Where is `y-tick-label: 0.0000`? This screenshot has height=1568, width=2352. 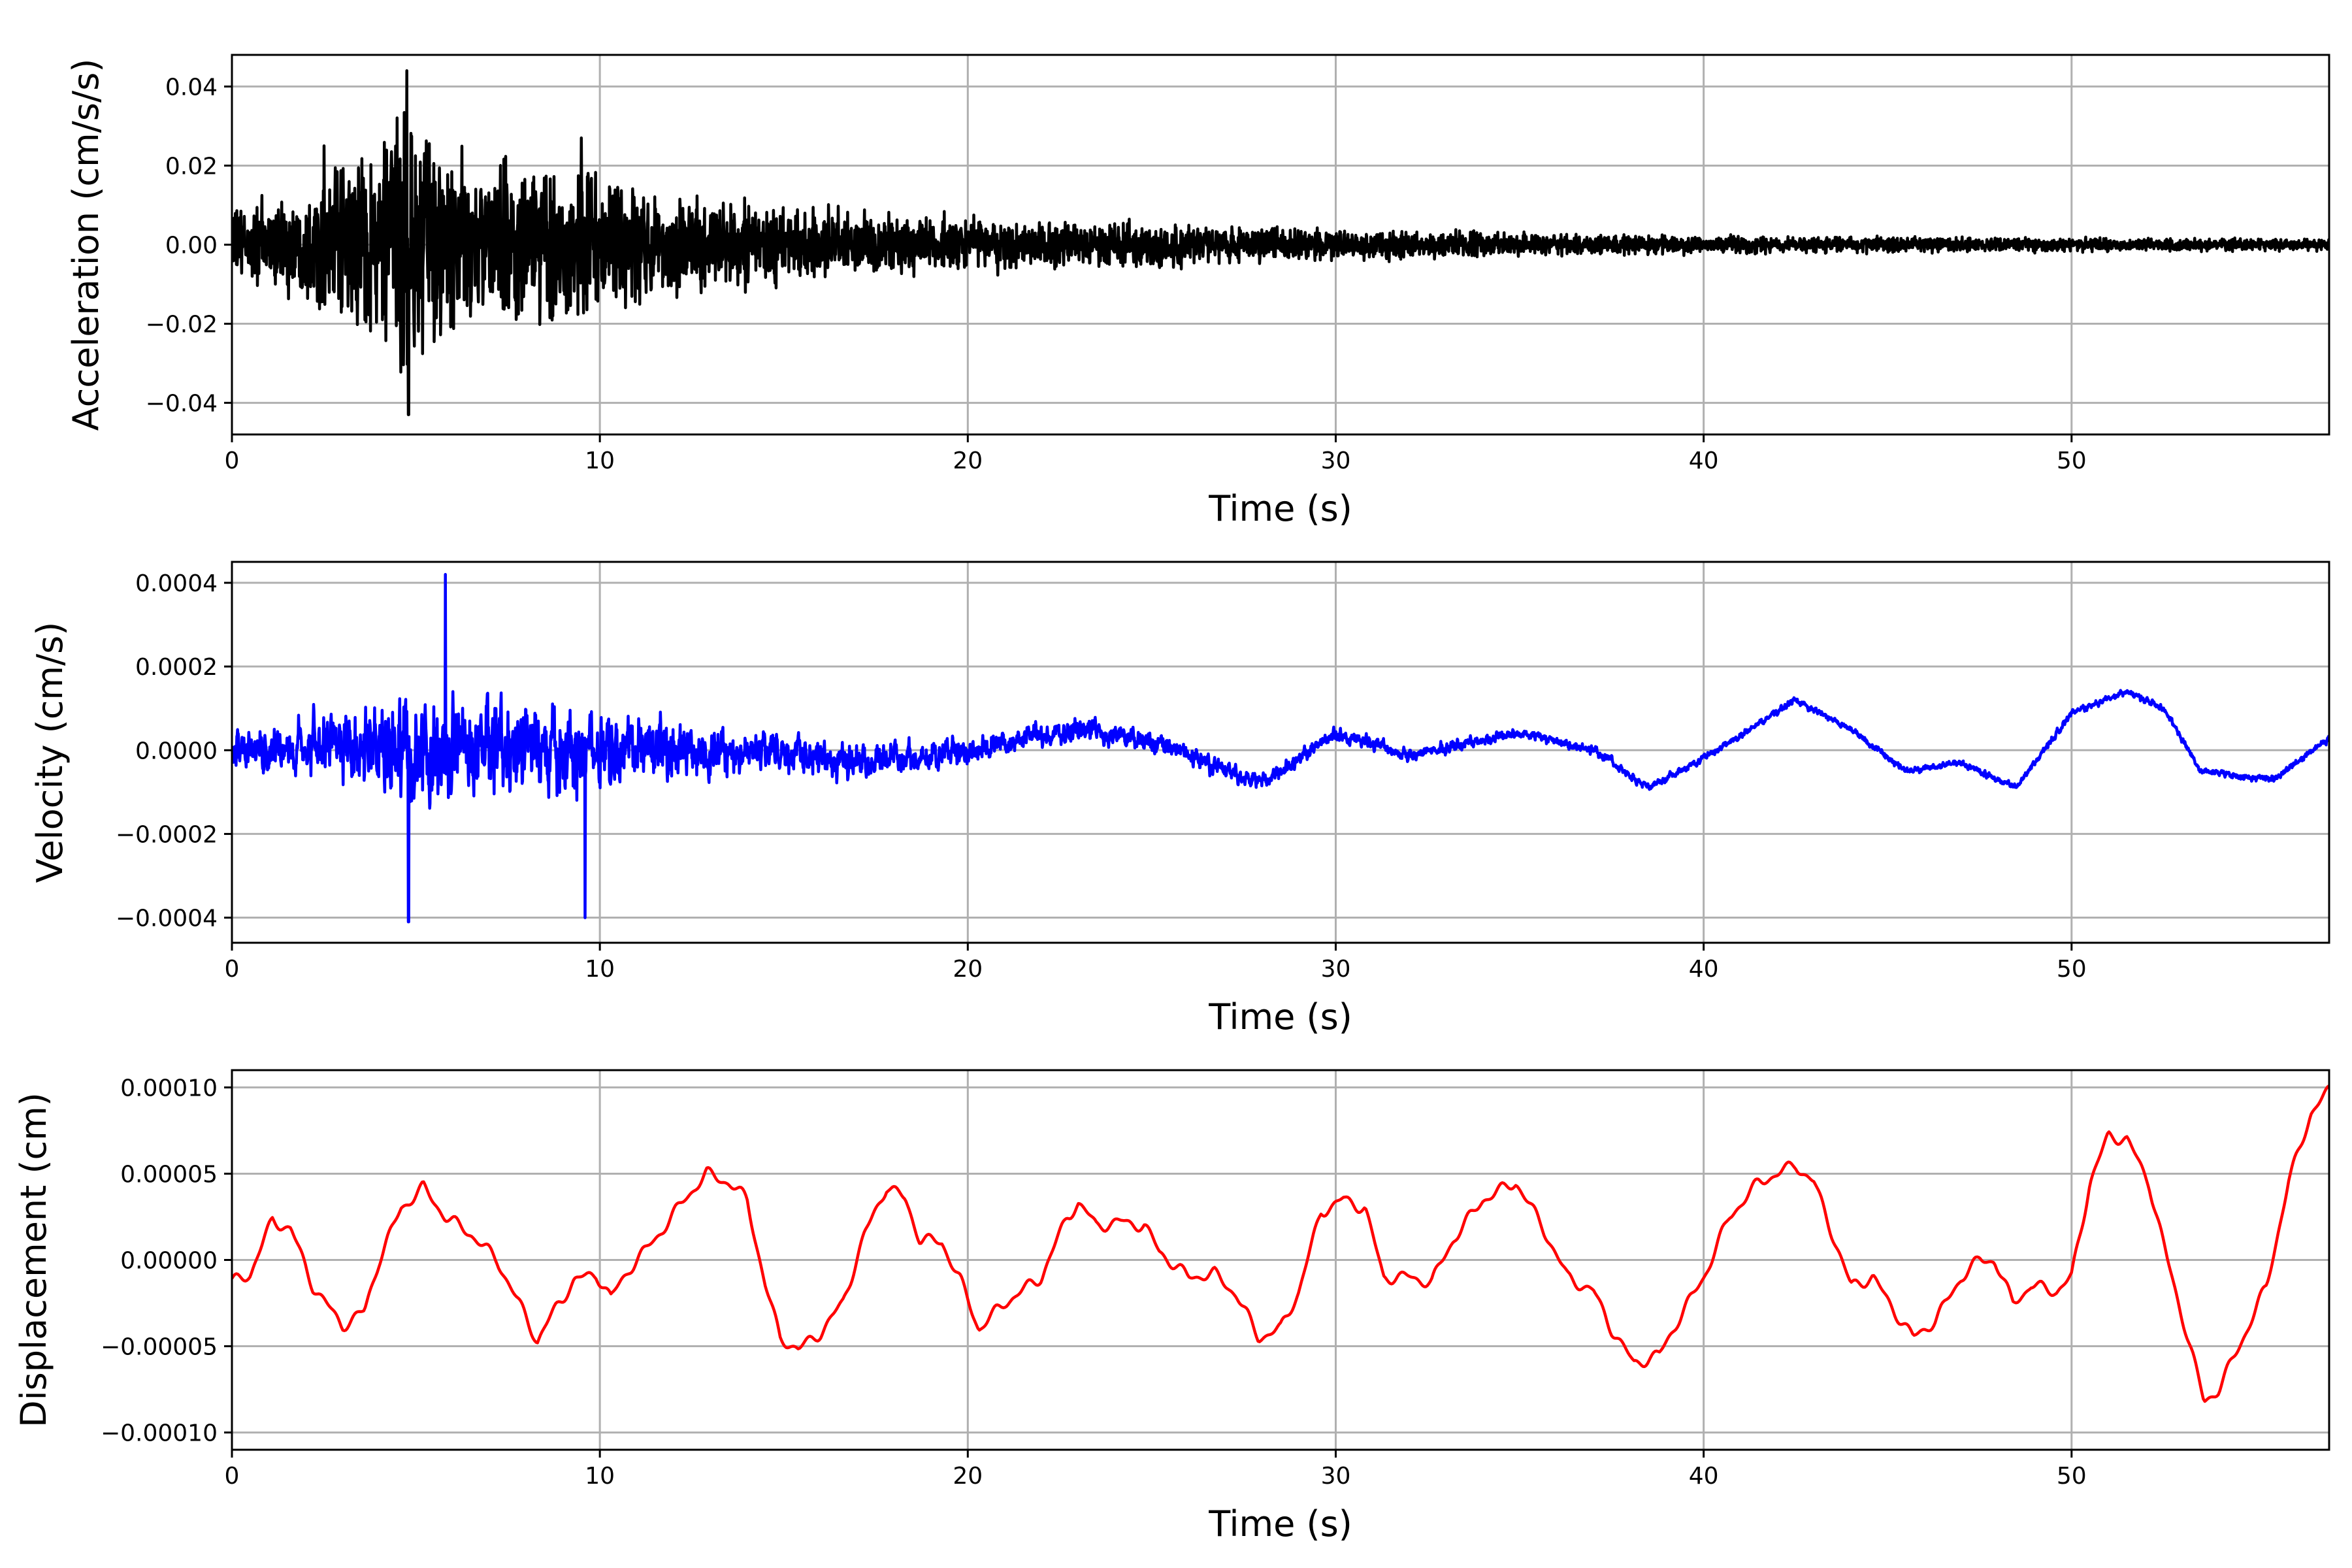 y-tick-label: 0.0000 is located at coordinates (176, 751).